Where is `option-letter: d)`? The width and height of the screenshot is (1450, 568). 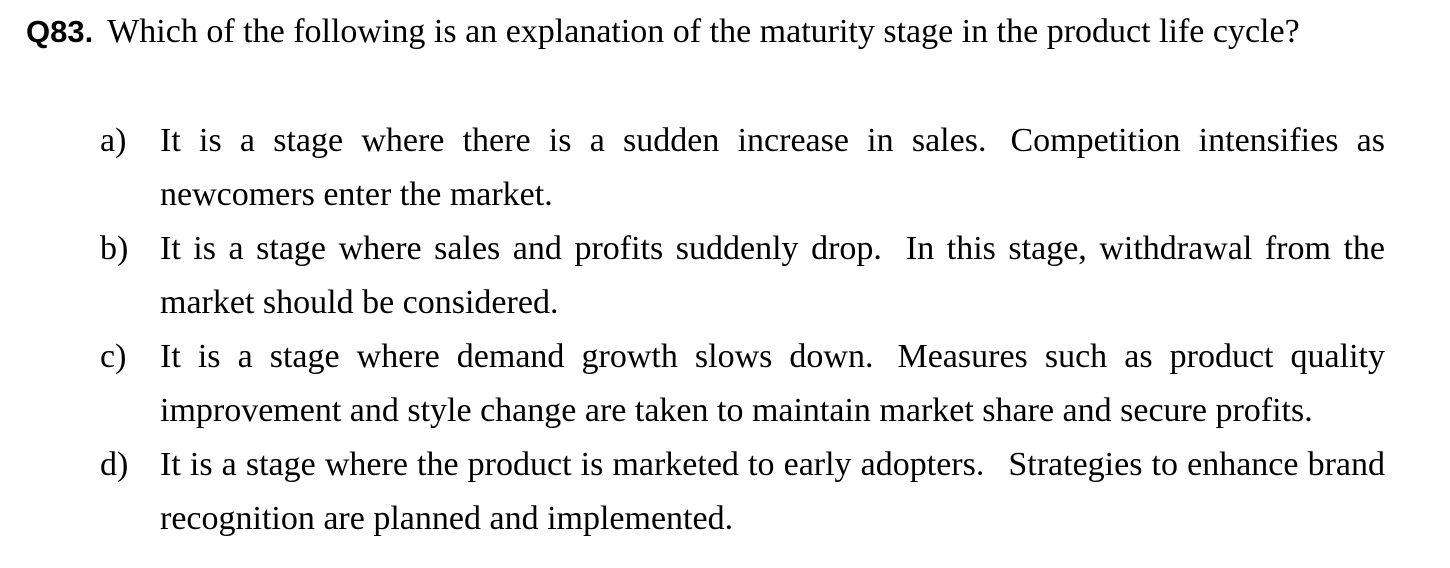 option-letter: d) is located at coordinates (114, 464).